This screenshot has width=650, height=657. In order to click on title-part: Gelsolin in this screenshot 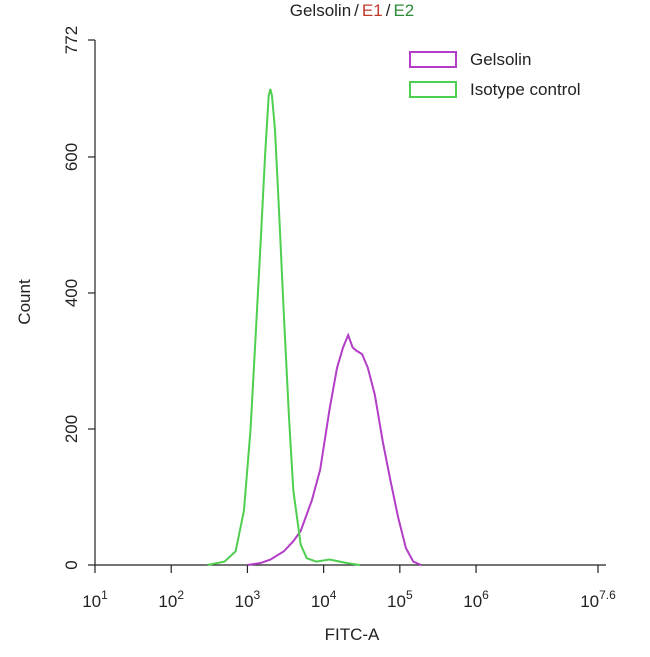, I will do `click(320, 10)`.